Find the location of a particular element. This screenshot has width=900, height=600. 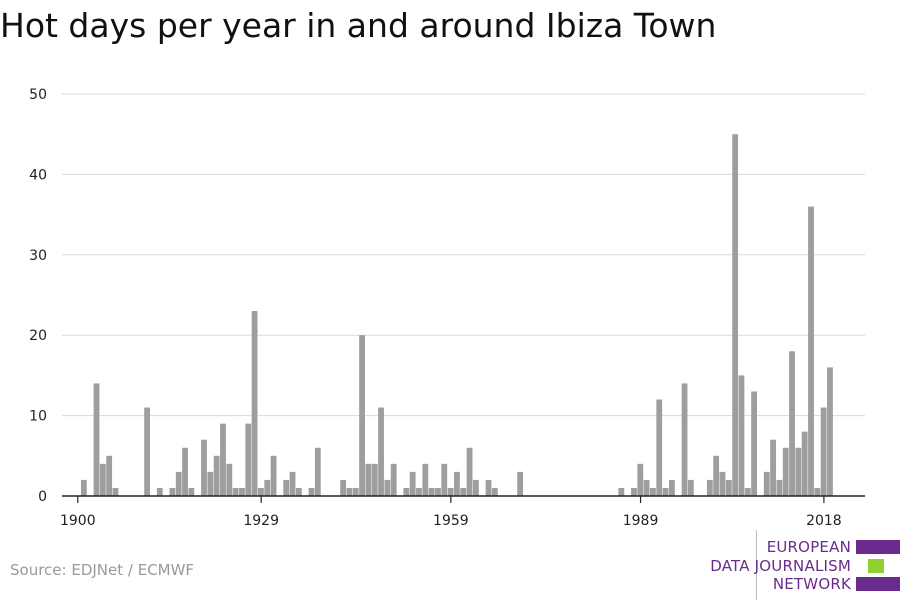

x-tick-label: 1989 is located at coordinates (641, 521).